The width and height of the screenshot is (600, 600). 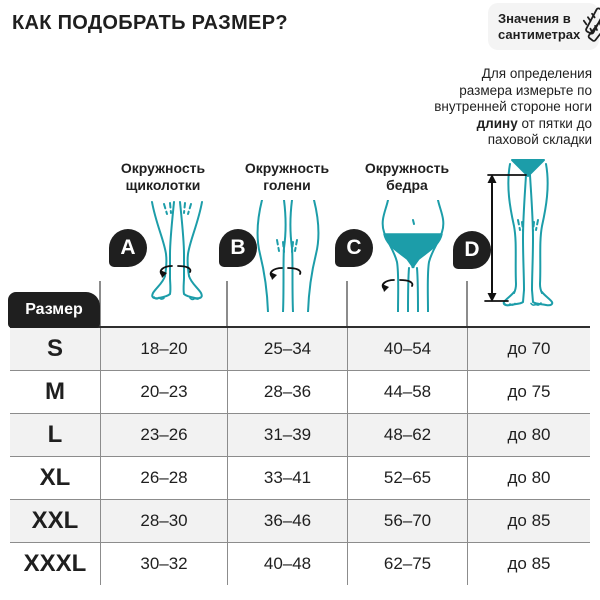 What do you see at coordinates (287, 435) in the screenshot?
I see `calf-cell: 31–39` at bounding box center [287, 435].